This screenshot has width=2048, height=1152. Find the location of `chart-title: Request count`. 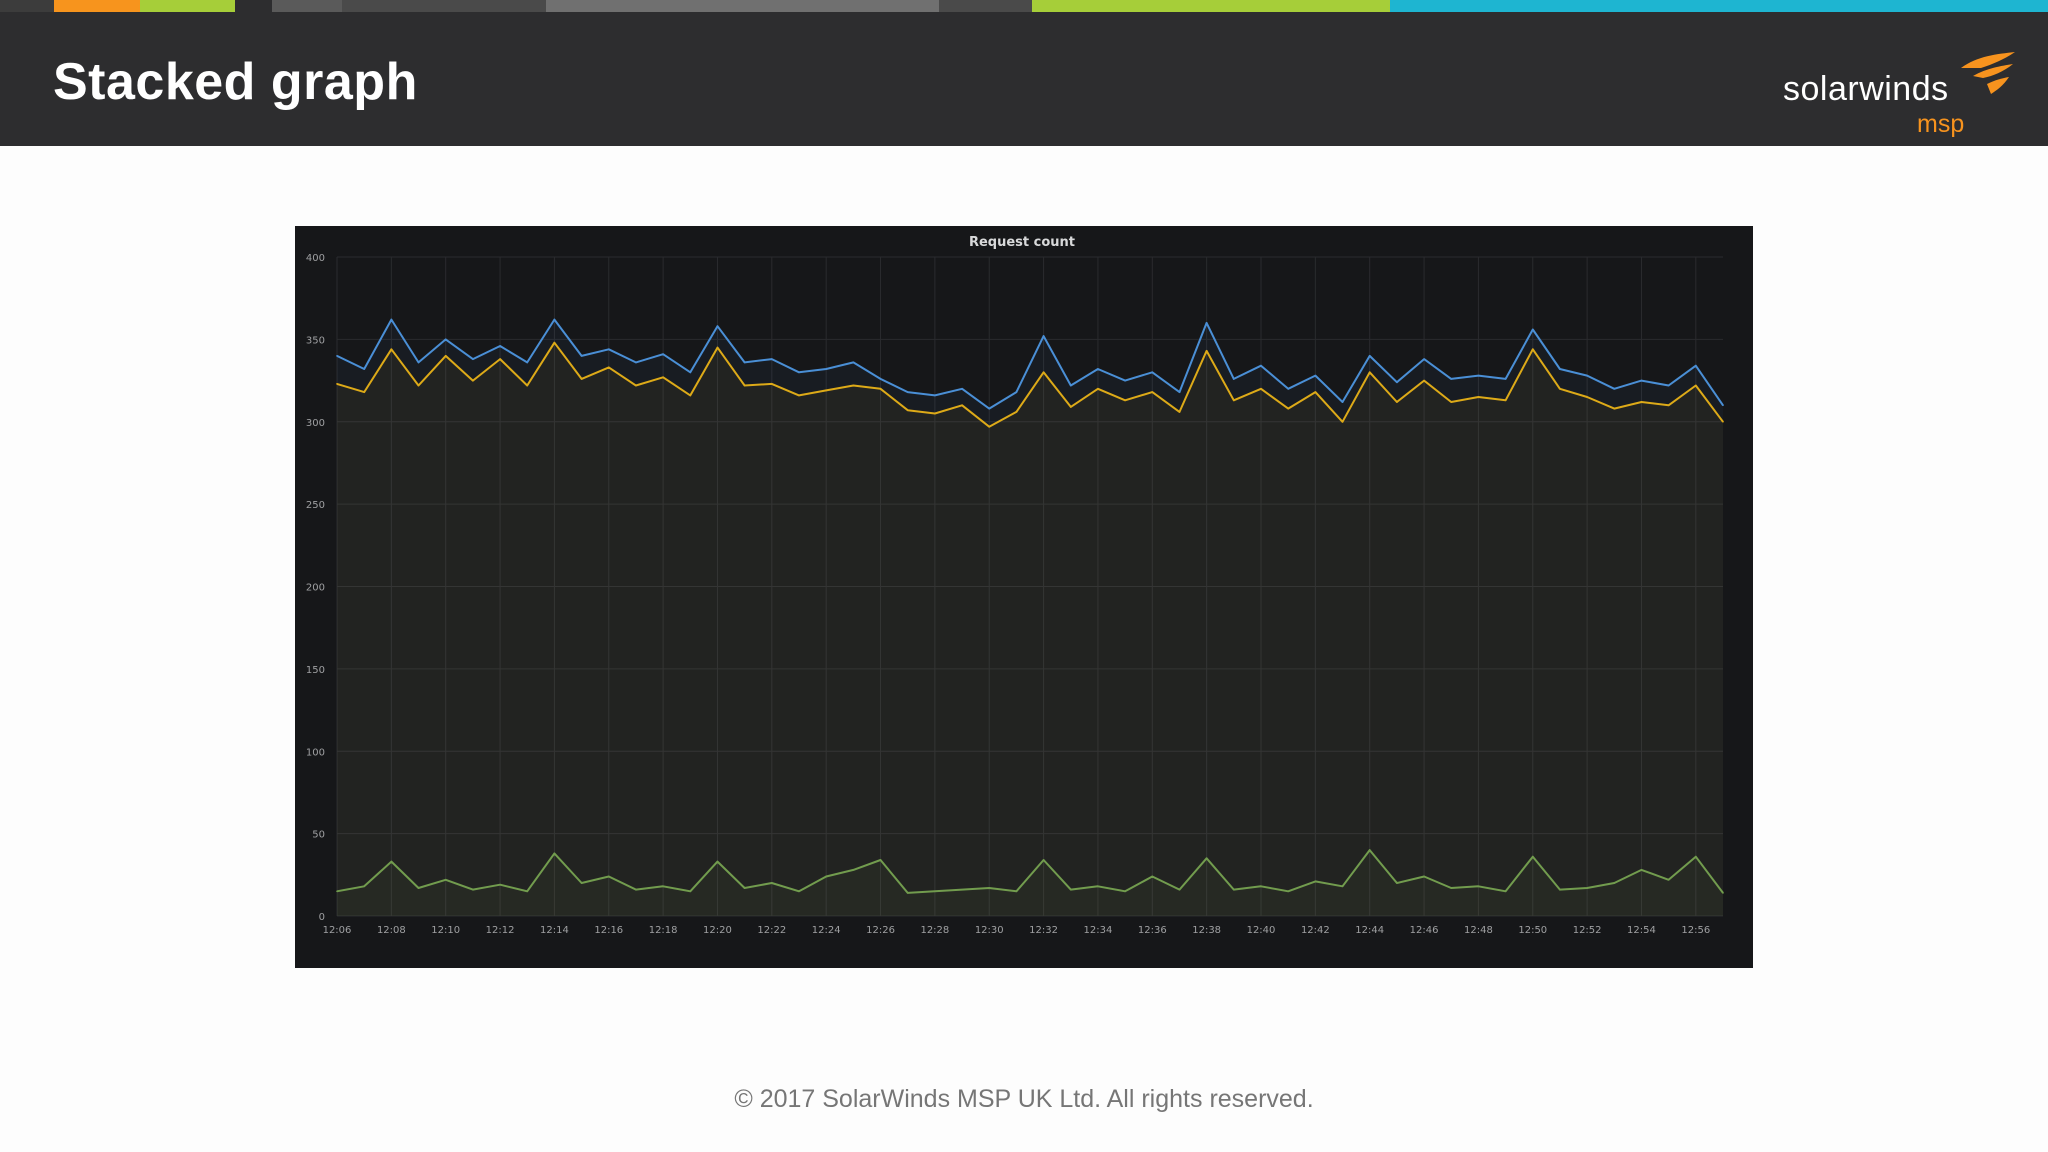

chart-title: Request count is located at coordinates (1022, 242).